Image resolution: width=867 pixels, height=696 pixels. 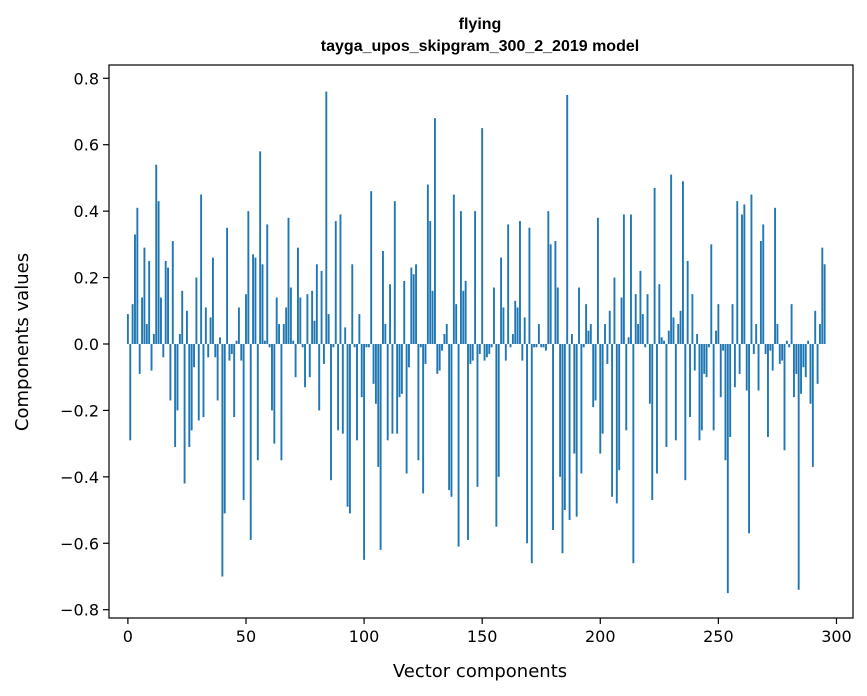 I want to click on y-tick-label: 0.4, so click(x=86, y=211).